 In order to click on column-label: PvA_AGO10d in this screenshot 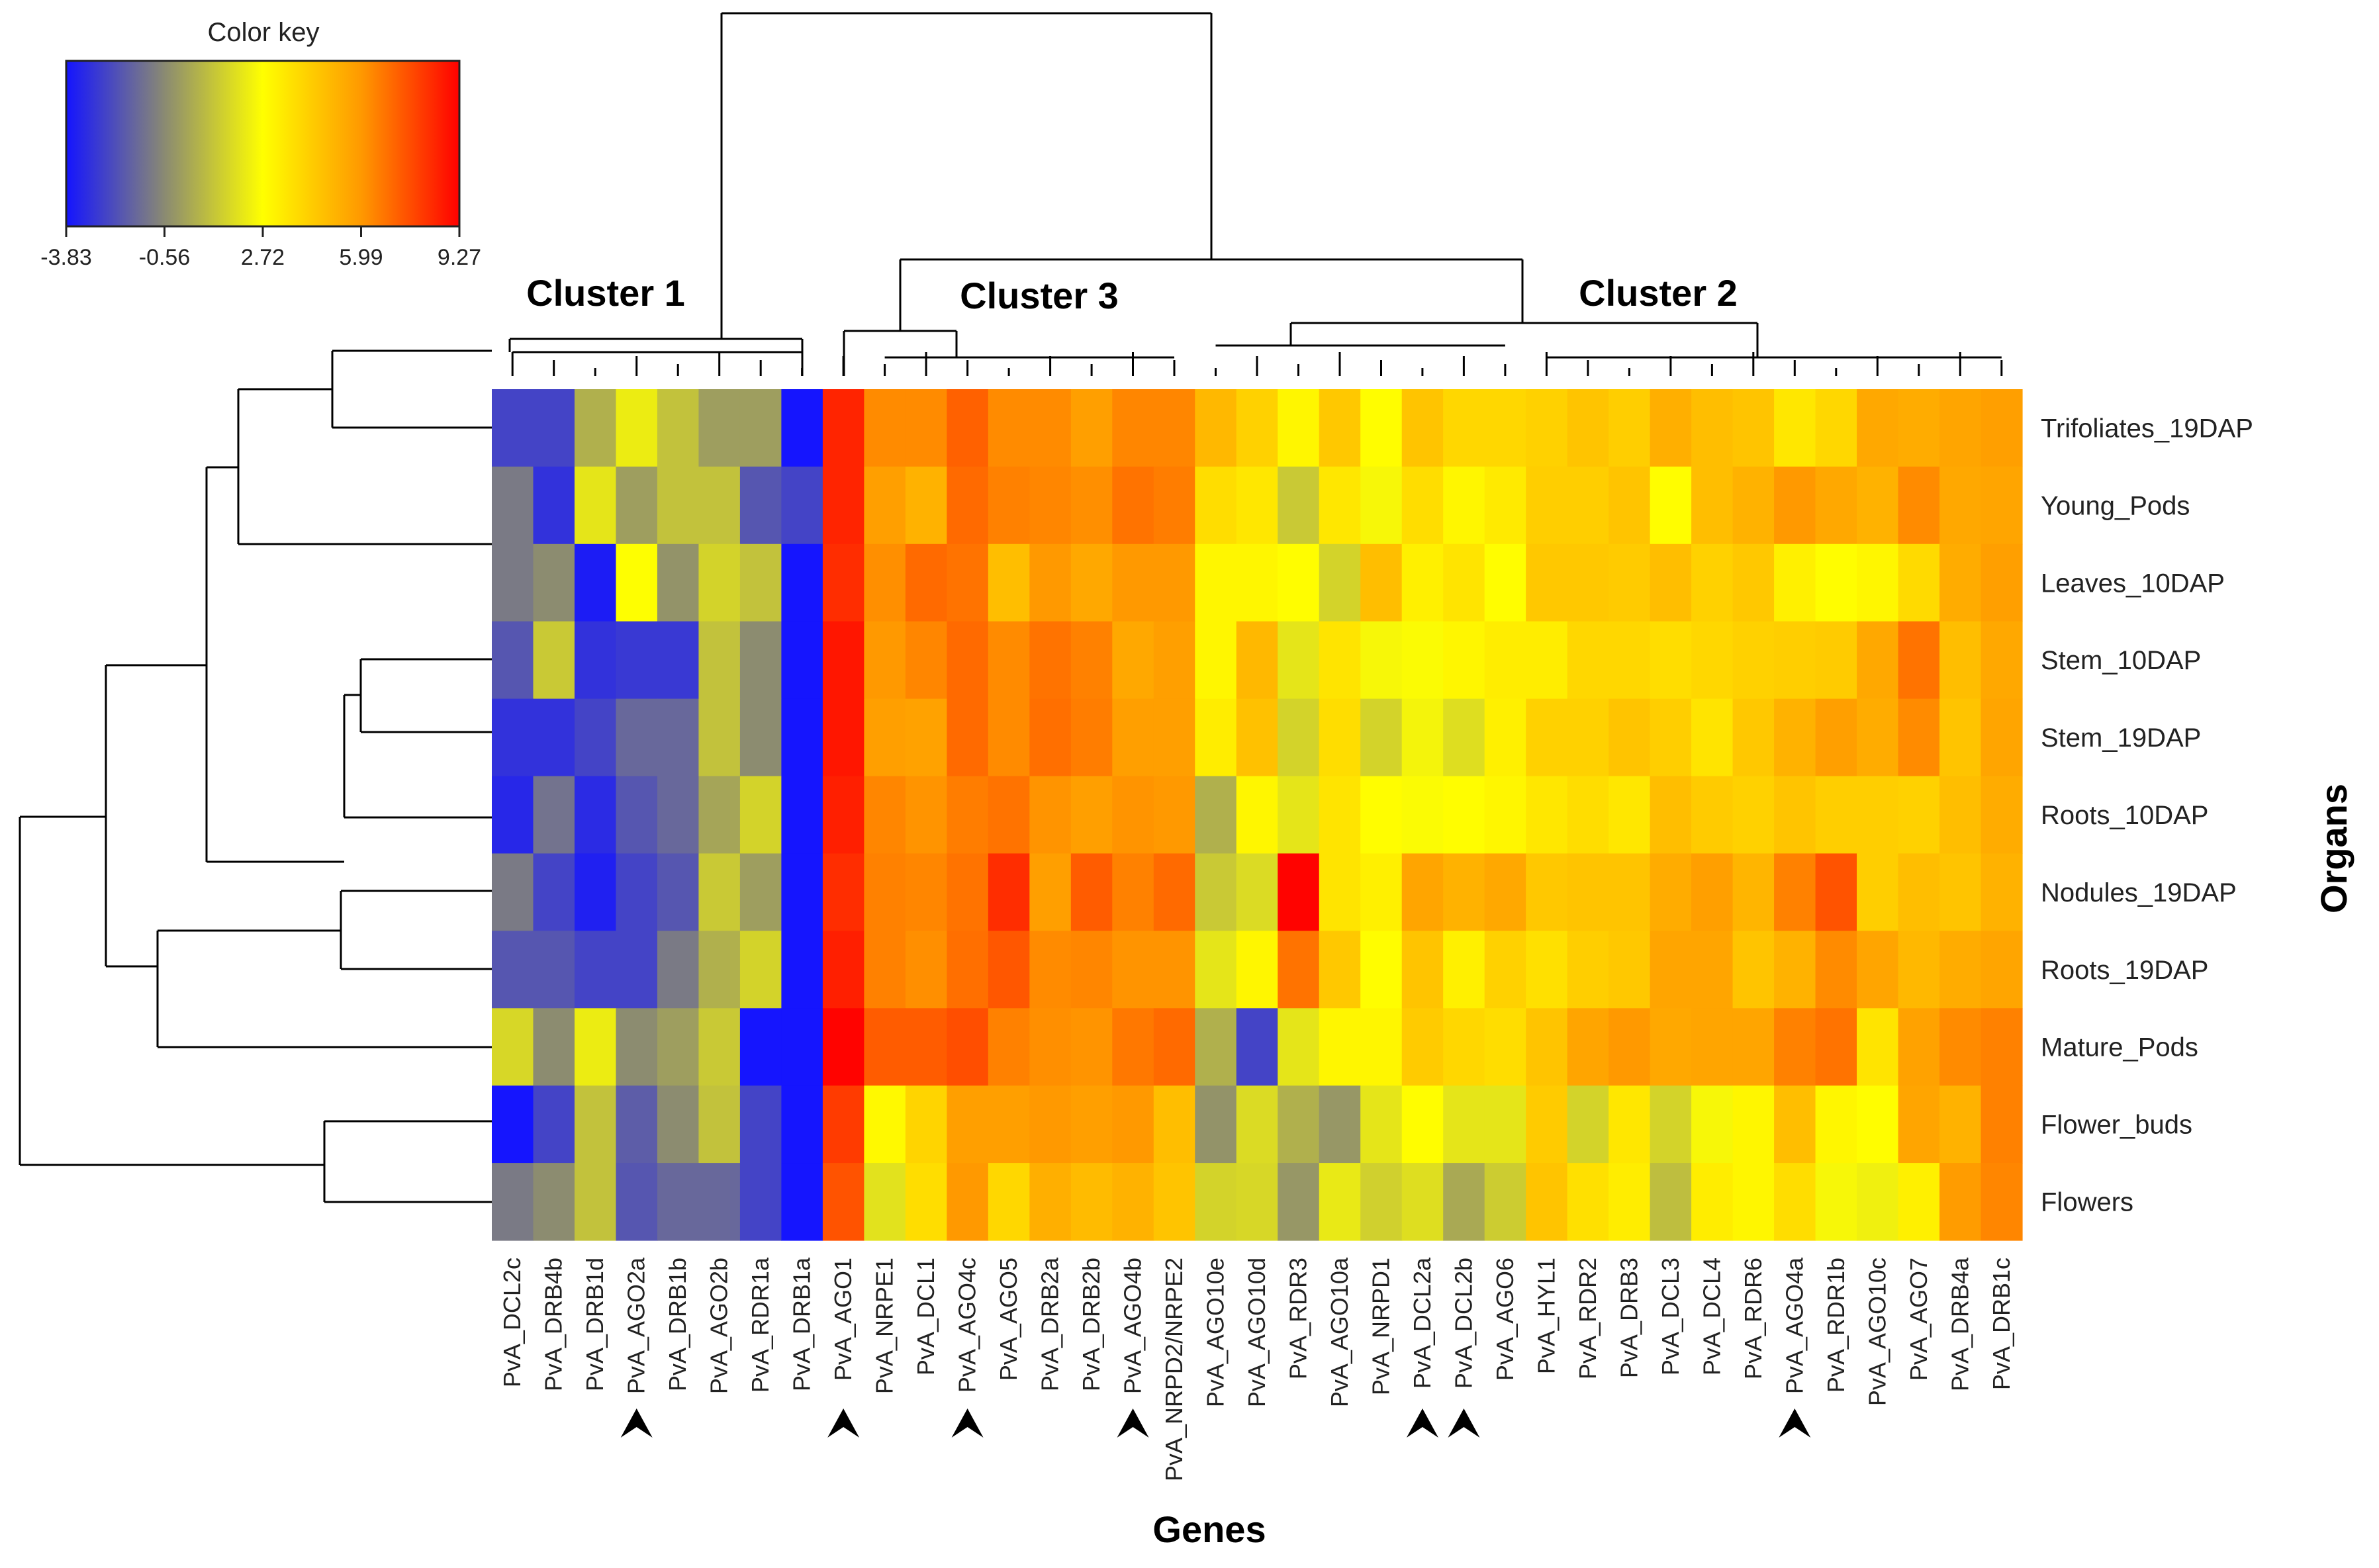, I will do `click(1256, 1332)`.